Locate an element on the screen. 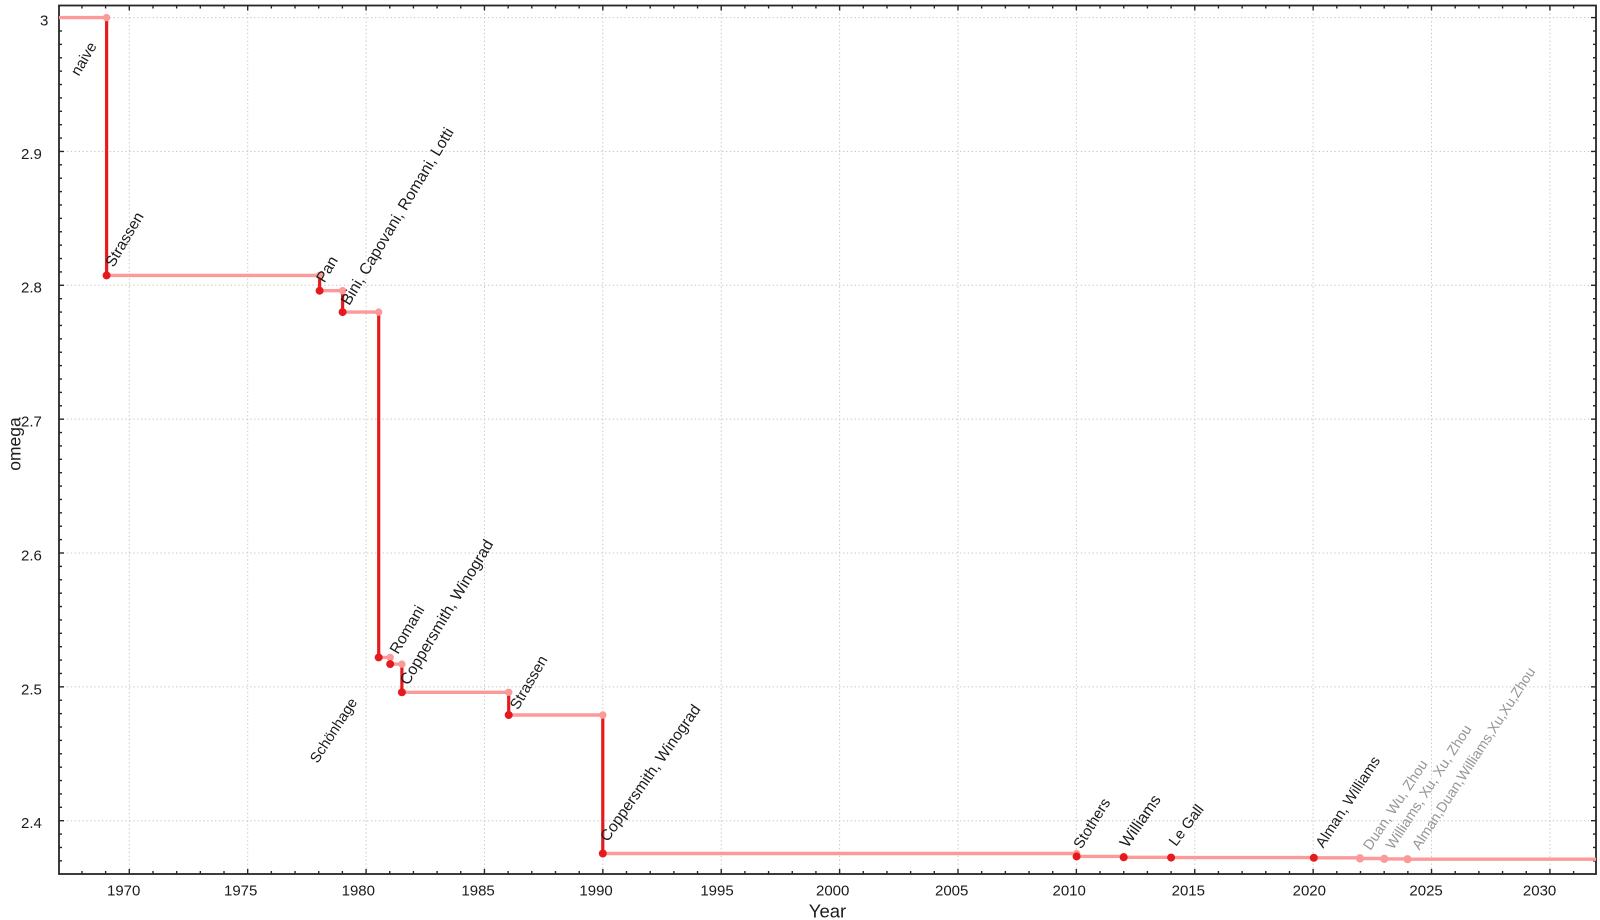 The image size is (1600, 920). svg-text: 2020 is located at coordinates (1309, 890).